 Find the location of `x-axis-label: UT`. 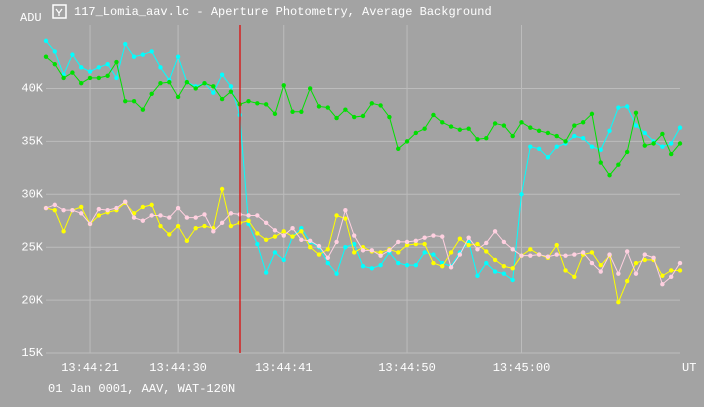

x-axis-label: UT is located at coordinates (689, 368).